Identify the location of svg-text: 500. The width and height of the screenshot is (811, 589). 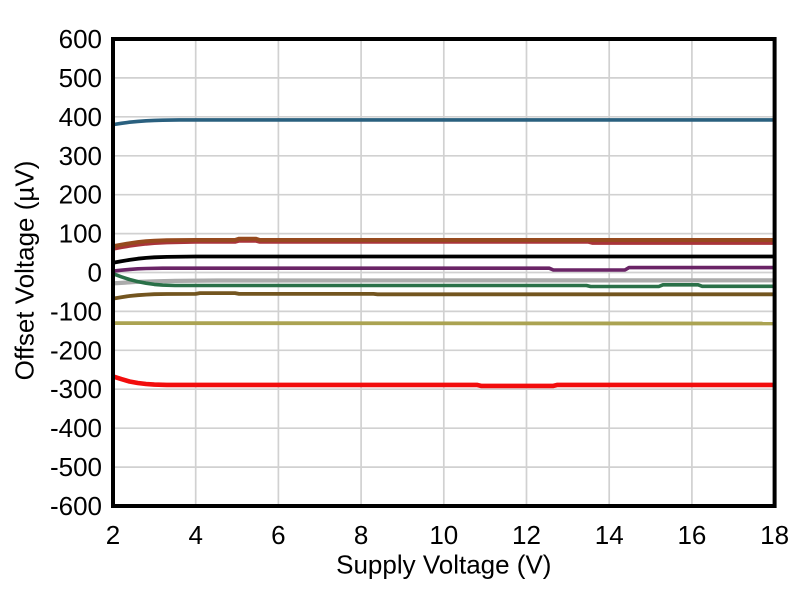
(80, 78).